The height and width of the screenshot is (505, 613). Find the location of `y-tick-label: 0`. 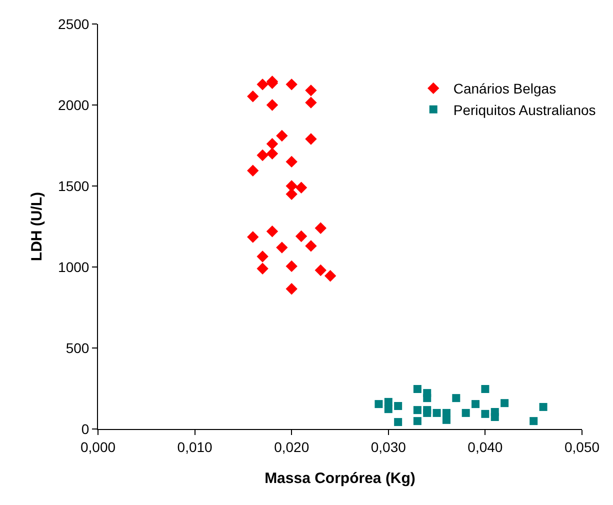

y-tick-label: 0 is located at coordinates (85, 428).